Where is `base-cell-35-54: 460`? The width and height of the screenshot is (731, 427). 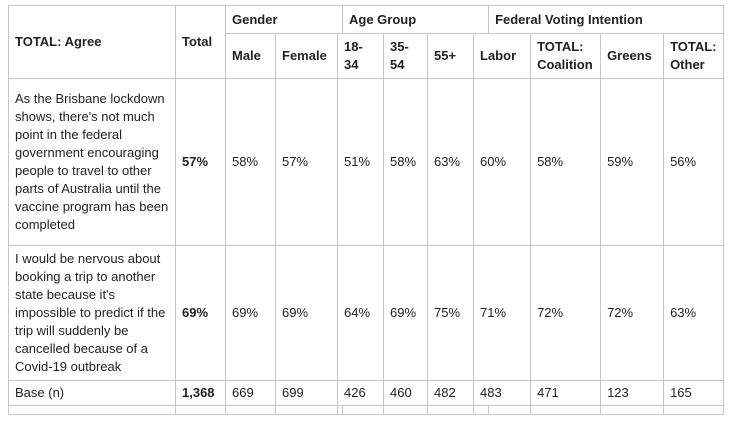
base-cell-35-54: 460 is located at coordinates (406, 393).